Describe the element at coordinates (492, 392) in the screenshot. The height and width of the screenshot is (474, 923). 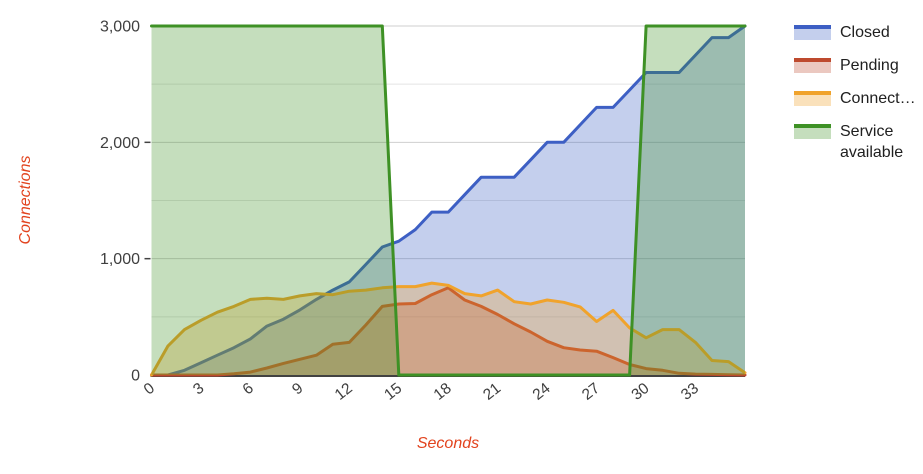
I see `x-tick-label: 21` at that location.